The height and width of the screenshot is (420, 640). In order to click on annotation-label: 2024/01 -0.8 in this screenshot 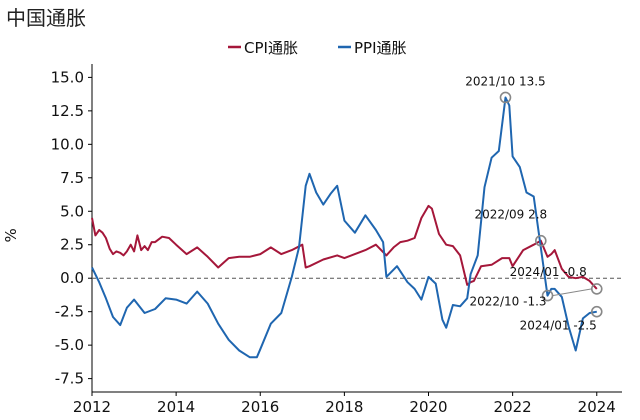, I will do `click(548, 272)`.